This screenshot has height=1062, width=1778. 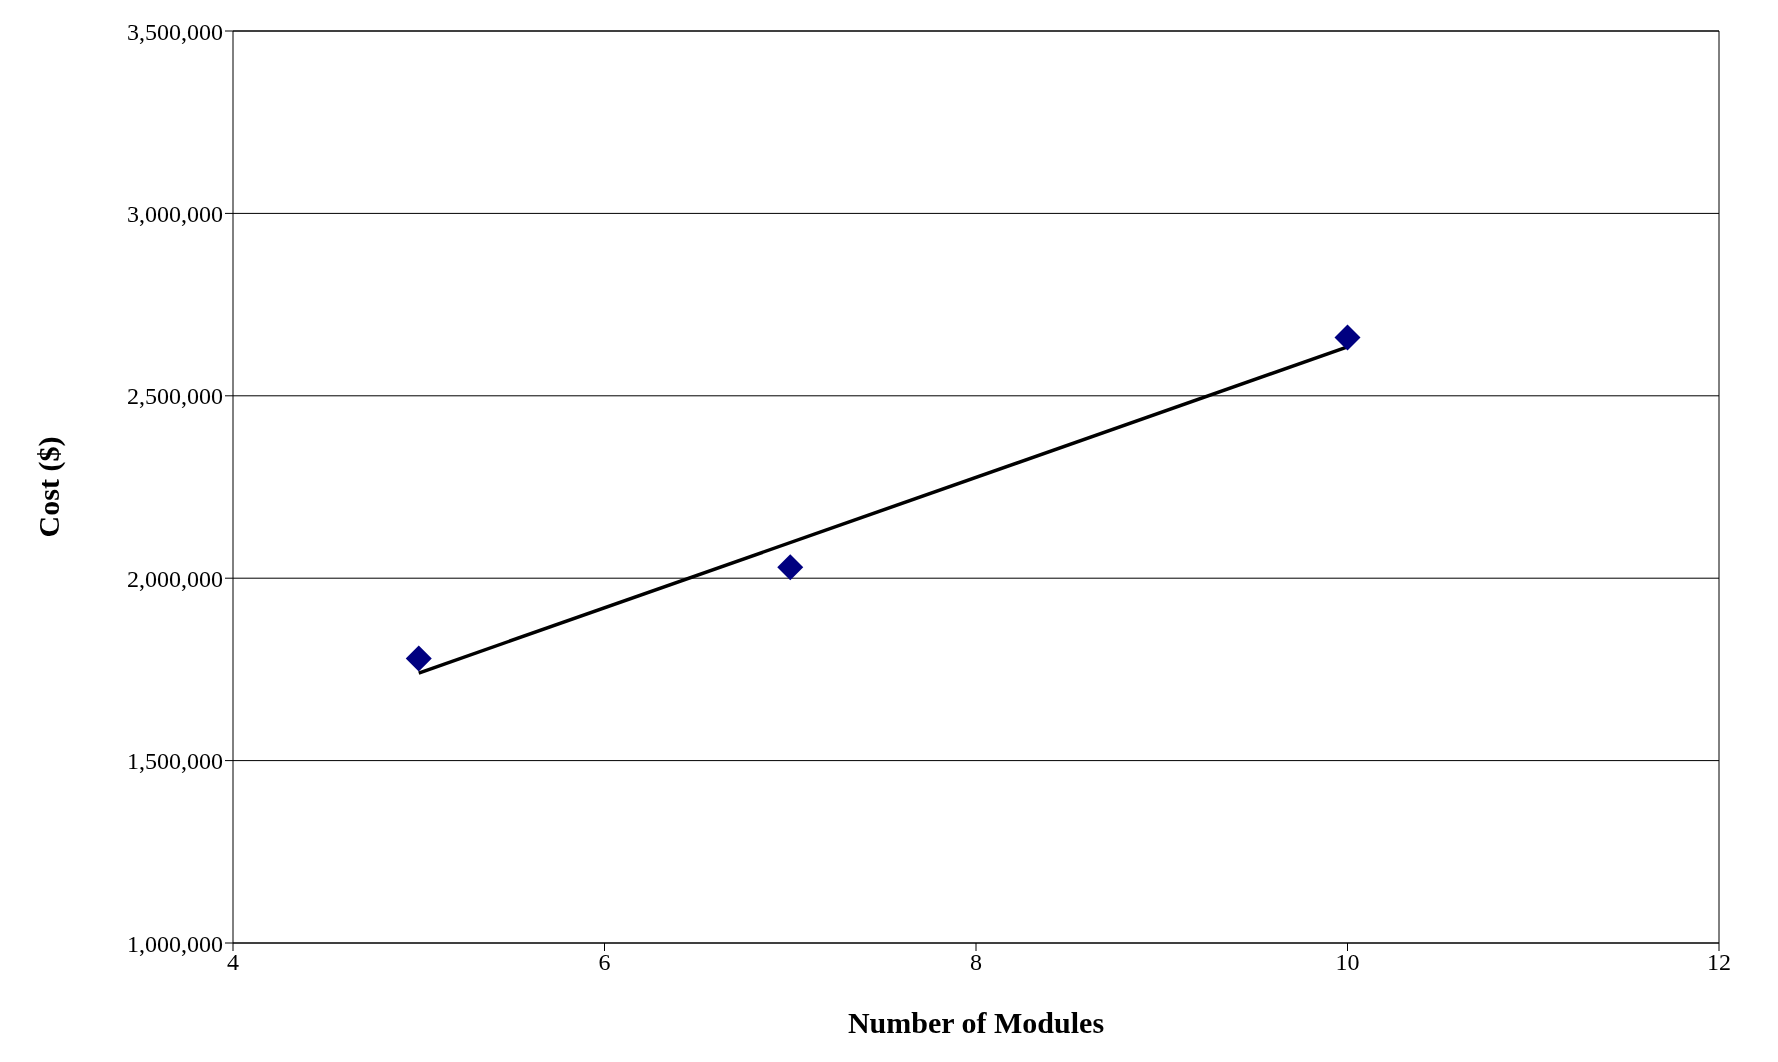 What do you see at coordinates (976, 1022) in the screenshot?
I see `x-axis-title: Number of Modules` at bounding box center [976, 1022].